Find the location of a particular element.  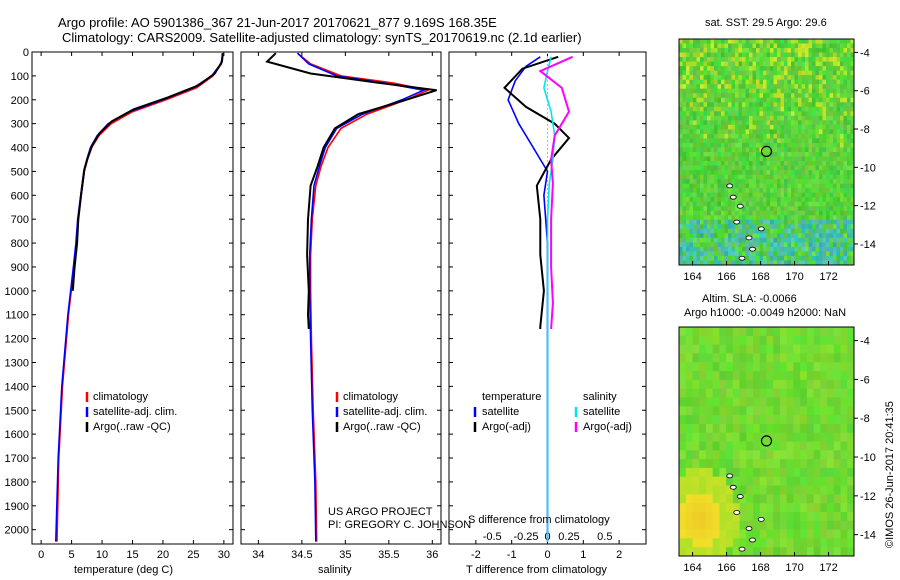

xtick-label-s: 0.25 is located at coordinates (568, 537).